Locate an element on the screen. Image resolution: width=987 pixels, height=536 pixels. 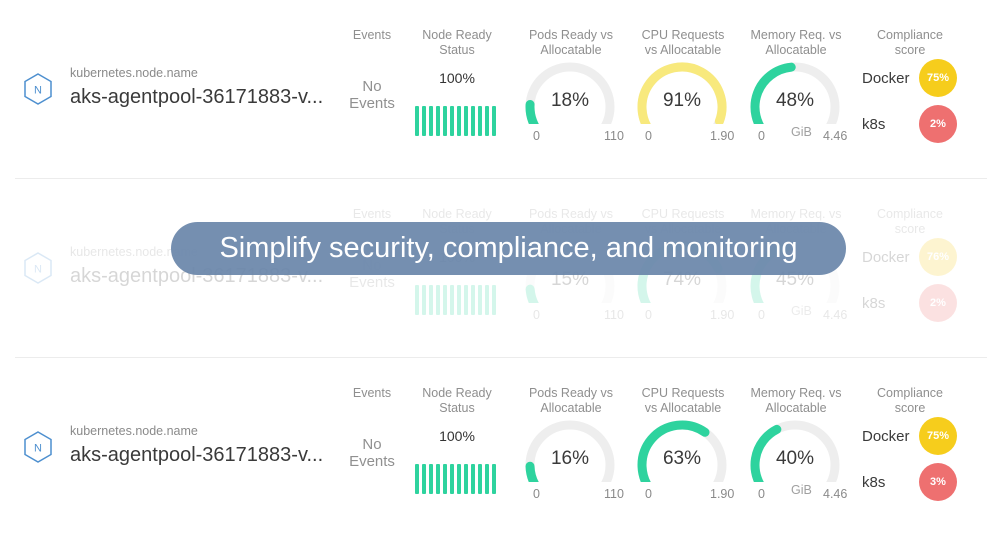
memory-percent: 40% is located at coordinates (795, 458).